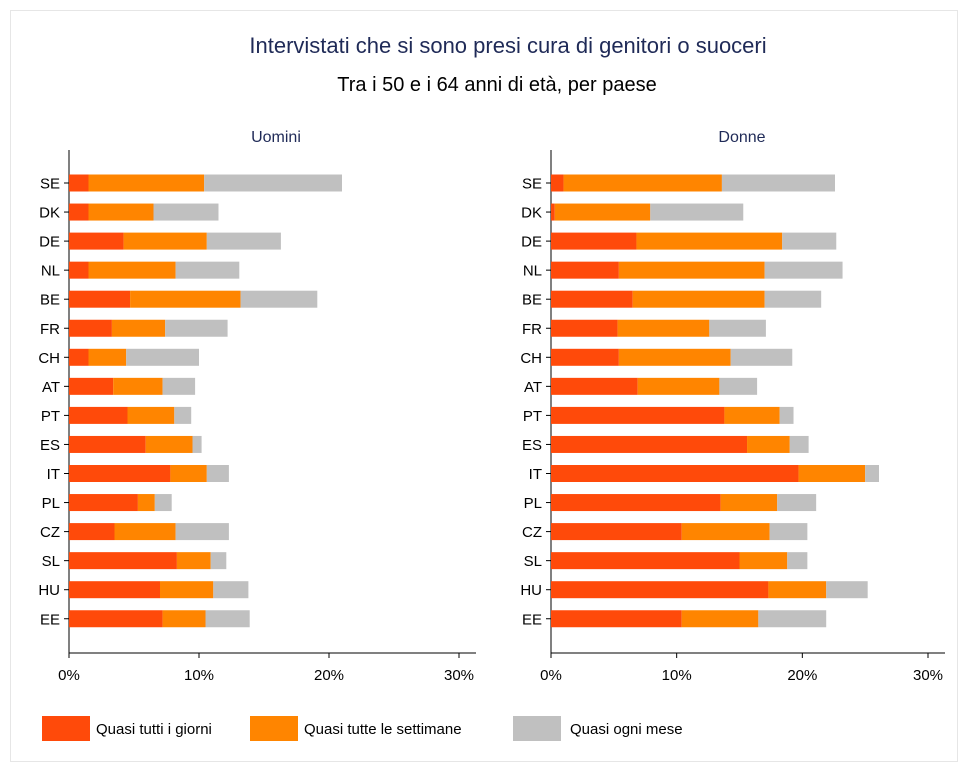 The image size is (969, 772). Describe the element at coordinates (496, 85) in the screenshot. I see `chart-subtitle: Tra i 50 e i 64 anni di età, per paese` at that location.